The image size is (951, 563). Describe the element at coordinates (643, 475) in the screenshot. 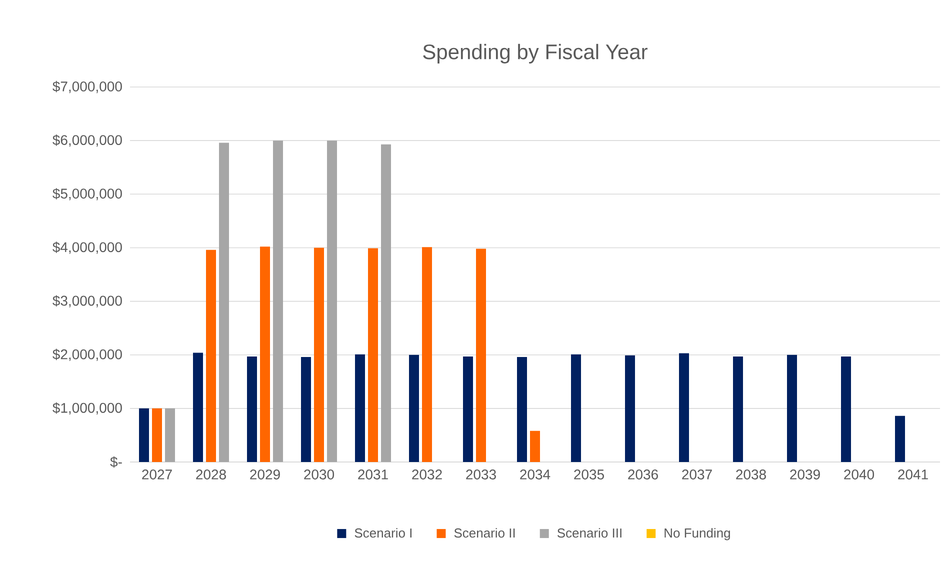

I see `x-tick-label: 2036` at that location.